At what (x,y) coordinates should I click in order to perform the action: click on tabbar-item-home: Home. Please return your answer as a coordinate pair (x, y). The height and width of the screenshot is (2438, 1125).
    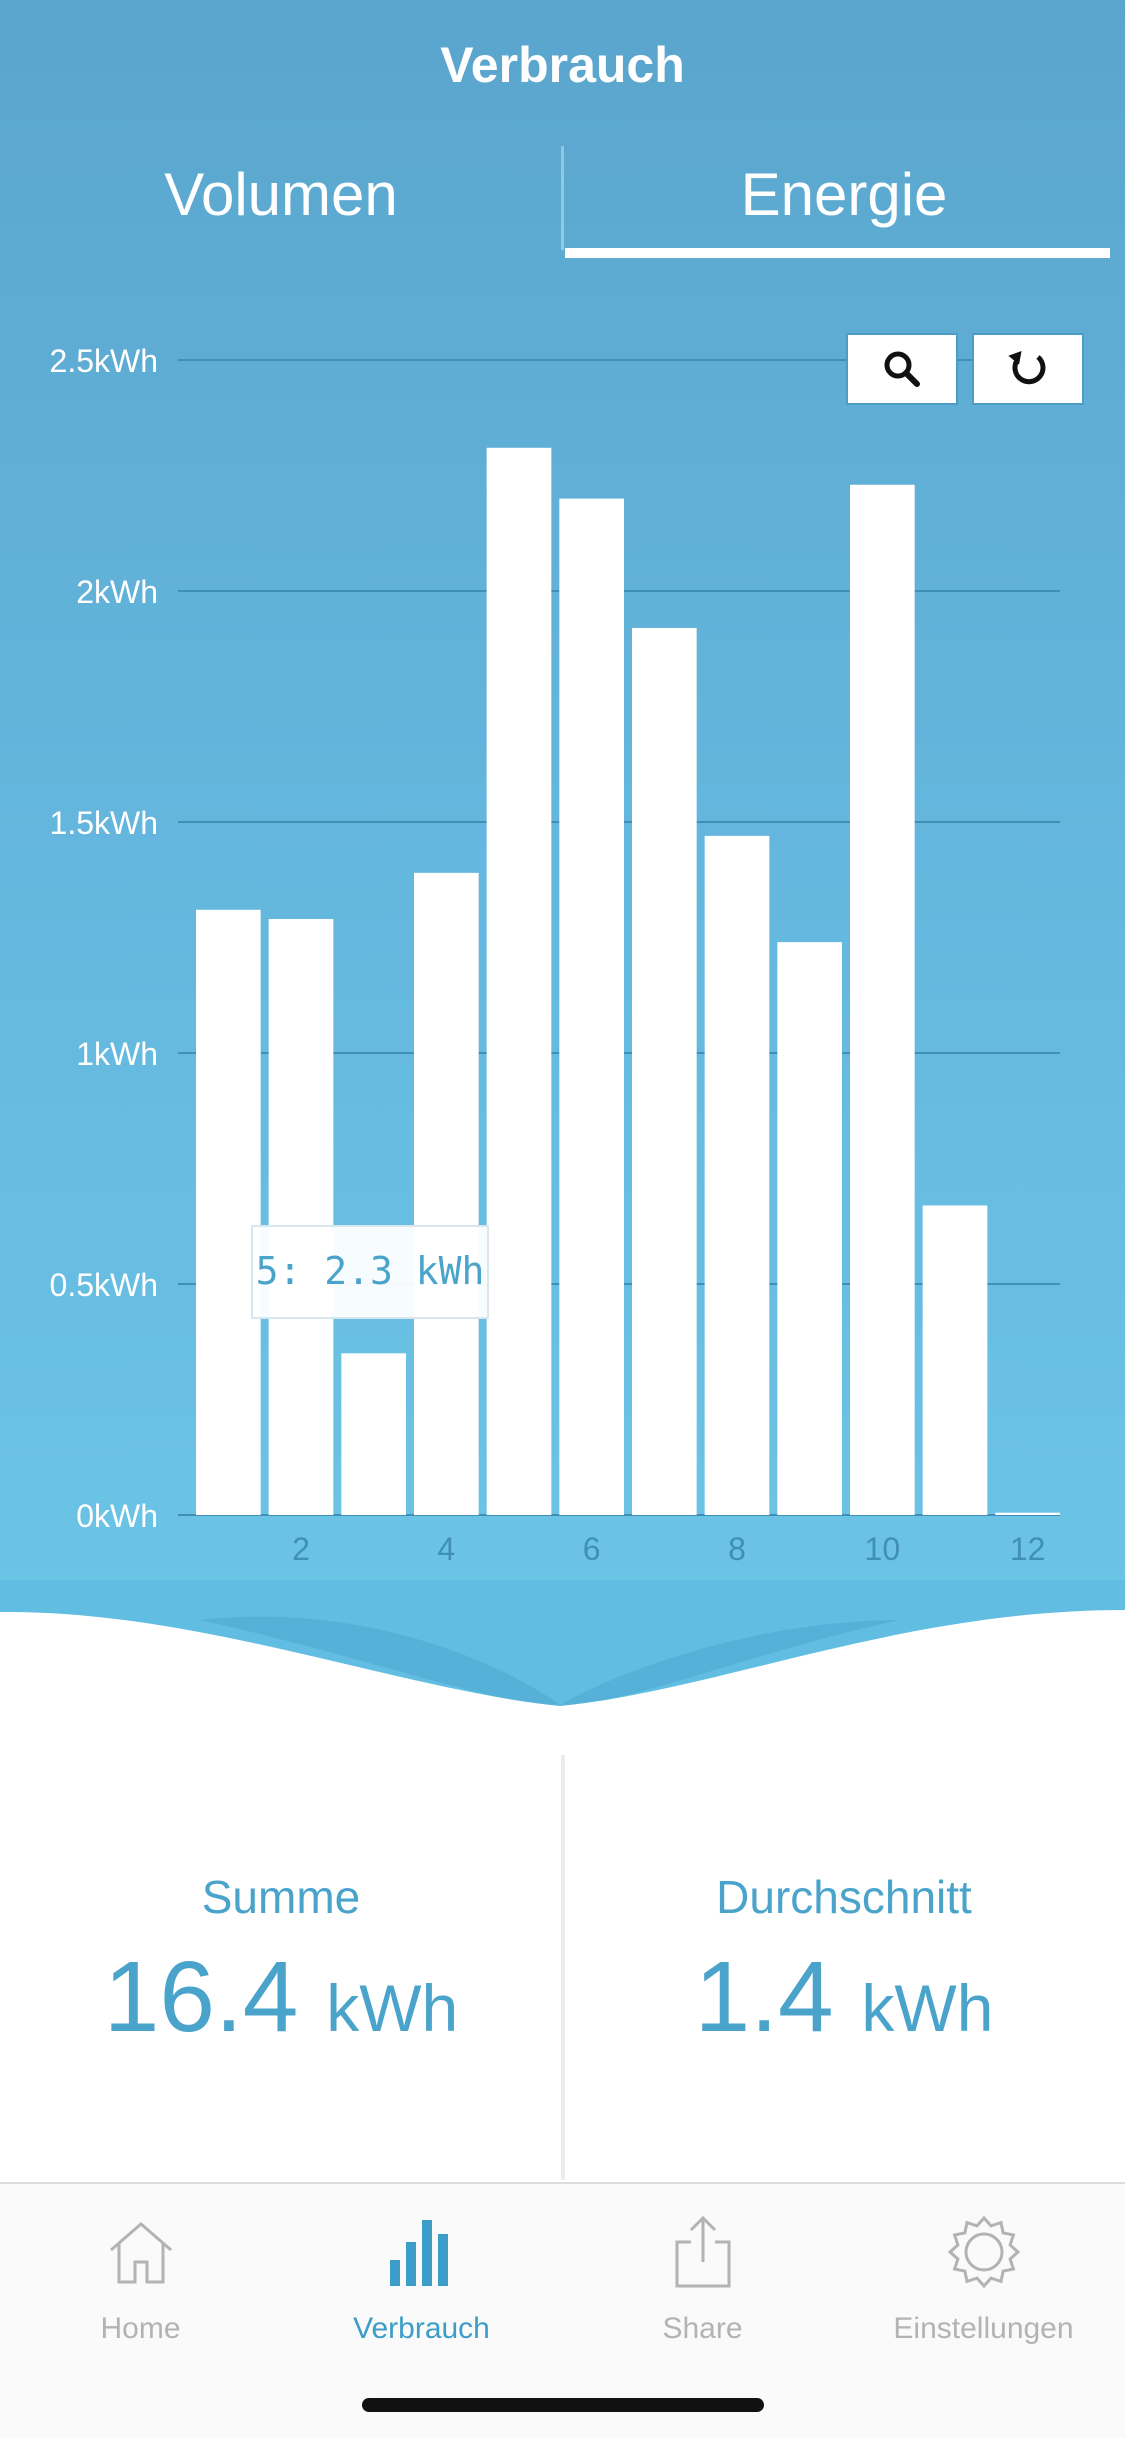
    Looking at the image, I should click on (140, 2274).